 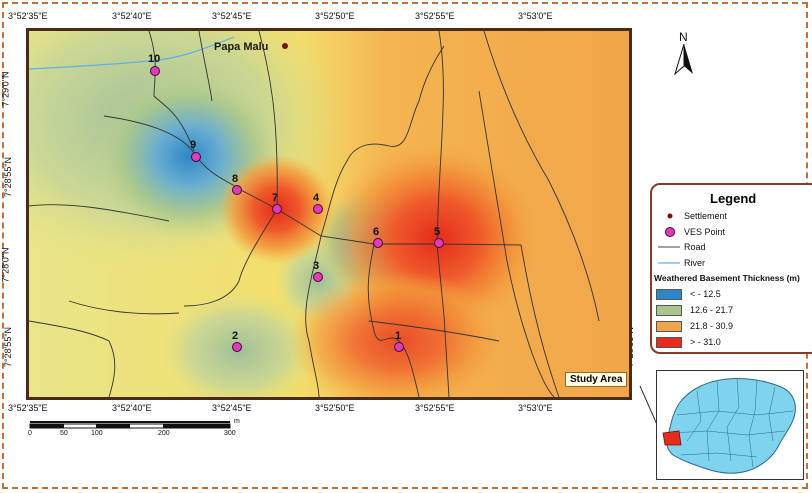 I want to click on ves-point-4: 4, so click(x=318, y=203).